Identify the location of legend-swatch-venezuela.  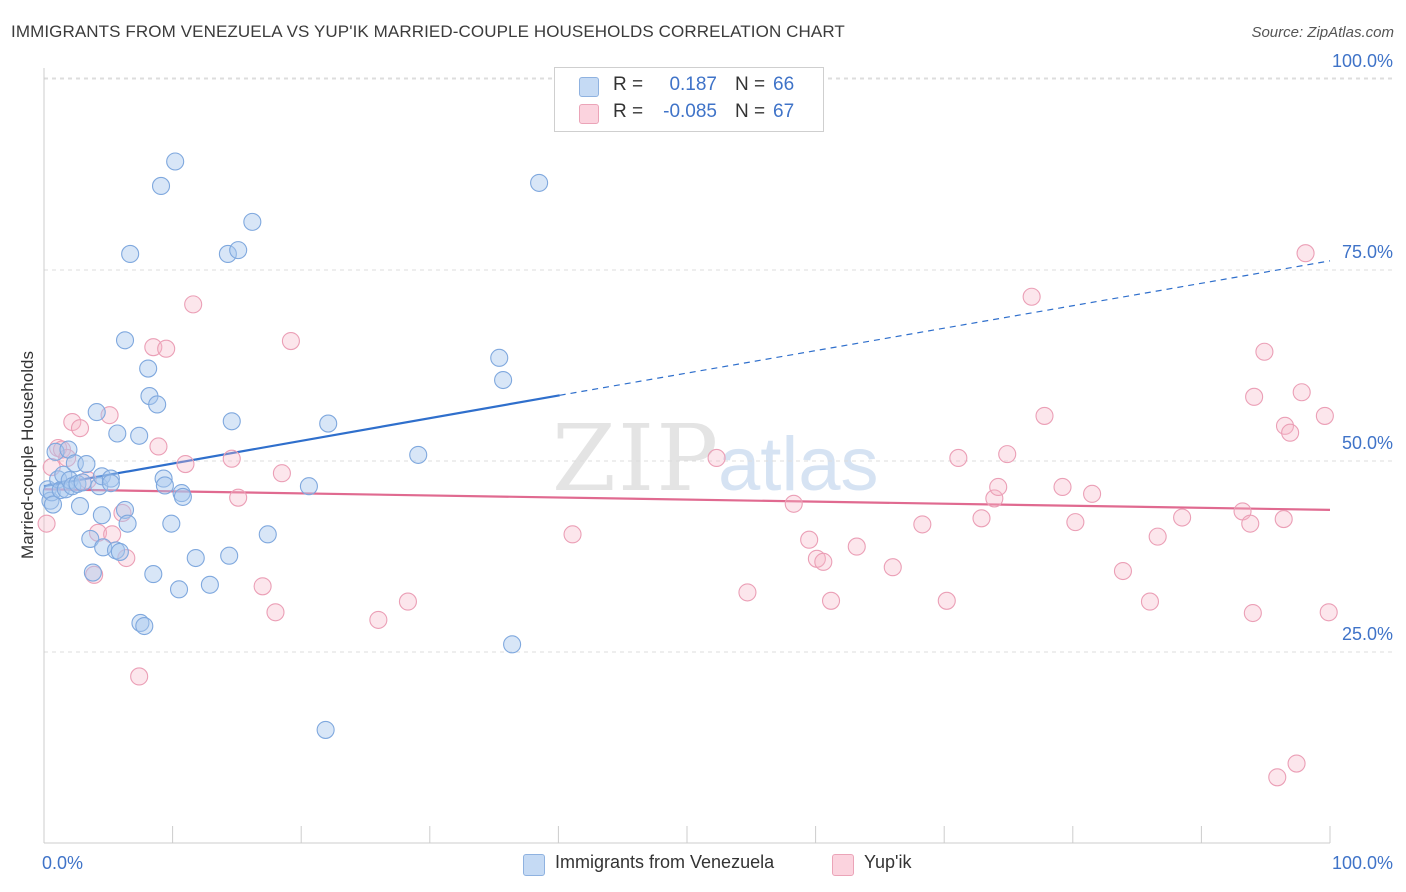
(589, 87).